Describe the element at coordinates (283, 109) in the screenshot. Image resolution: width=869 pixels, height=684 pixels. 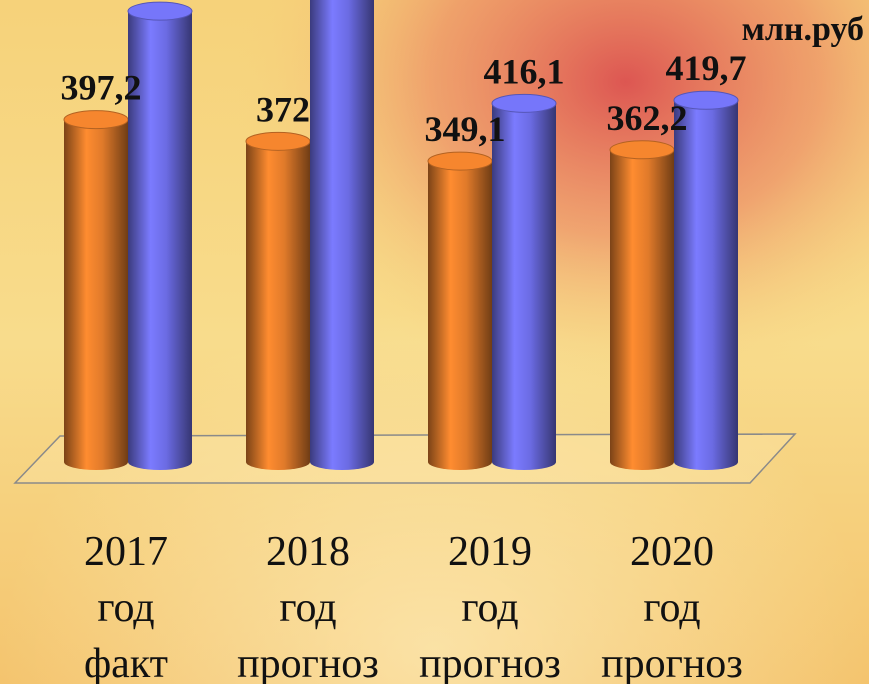
I see `value-label: 372` at that location.